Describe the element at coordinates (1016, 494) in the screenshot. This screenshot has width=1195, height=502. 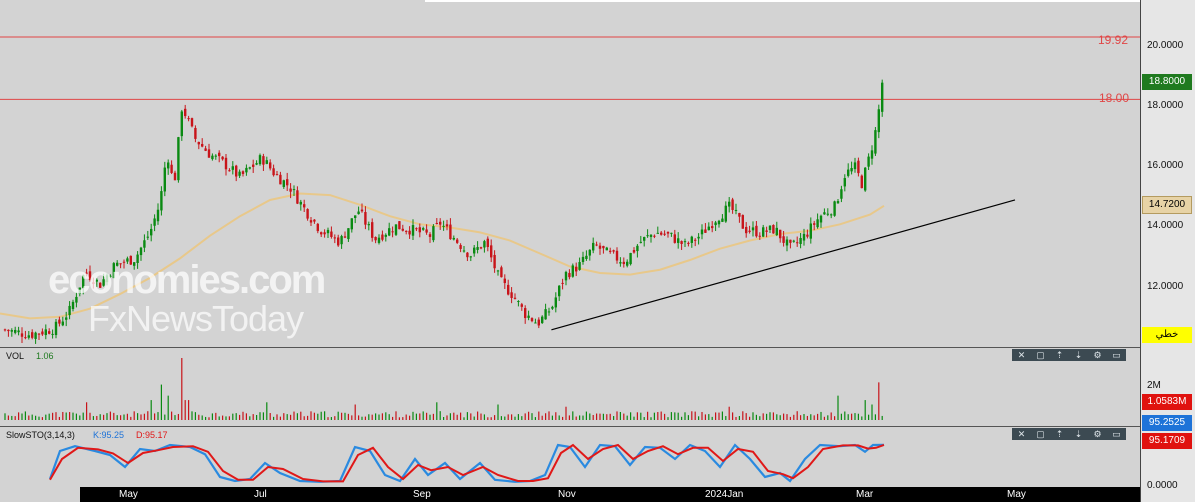
I see `x-tick-label: May` at that location.